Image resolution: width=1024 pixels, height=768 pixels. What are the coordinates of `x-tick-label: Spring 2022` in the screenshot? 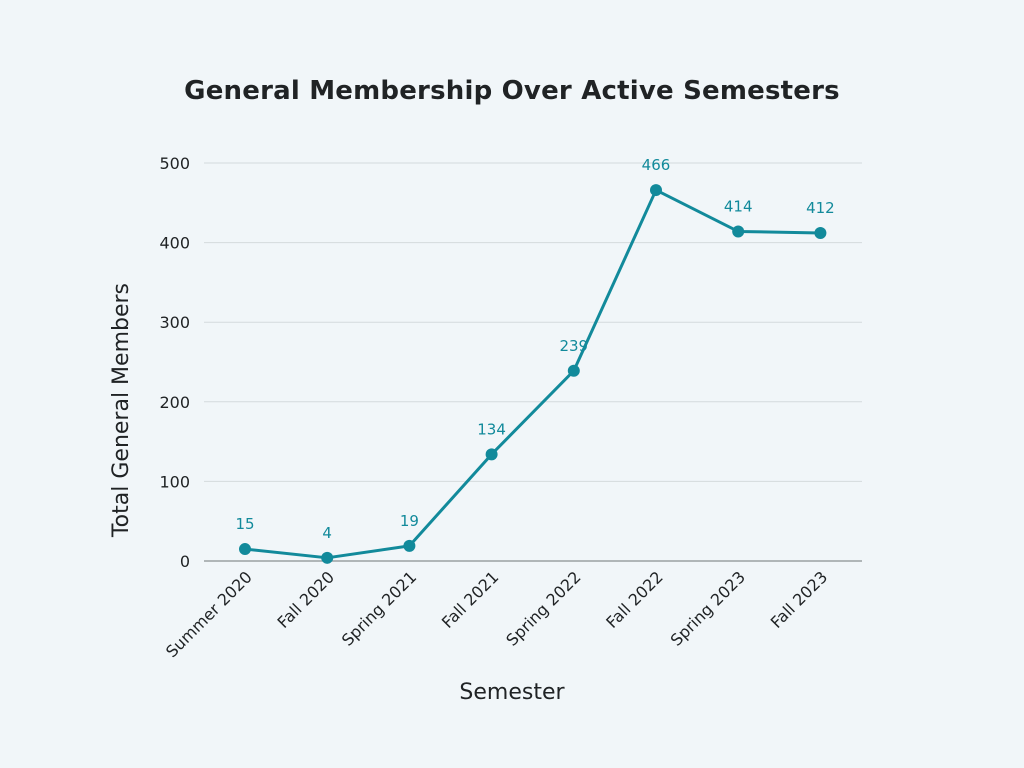 It's located at (543, 608).